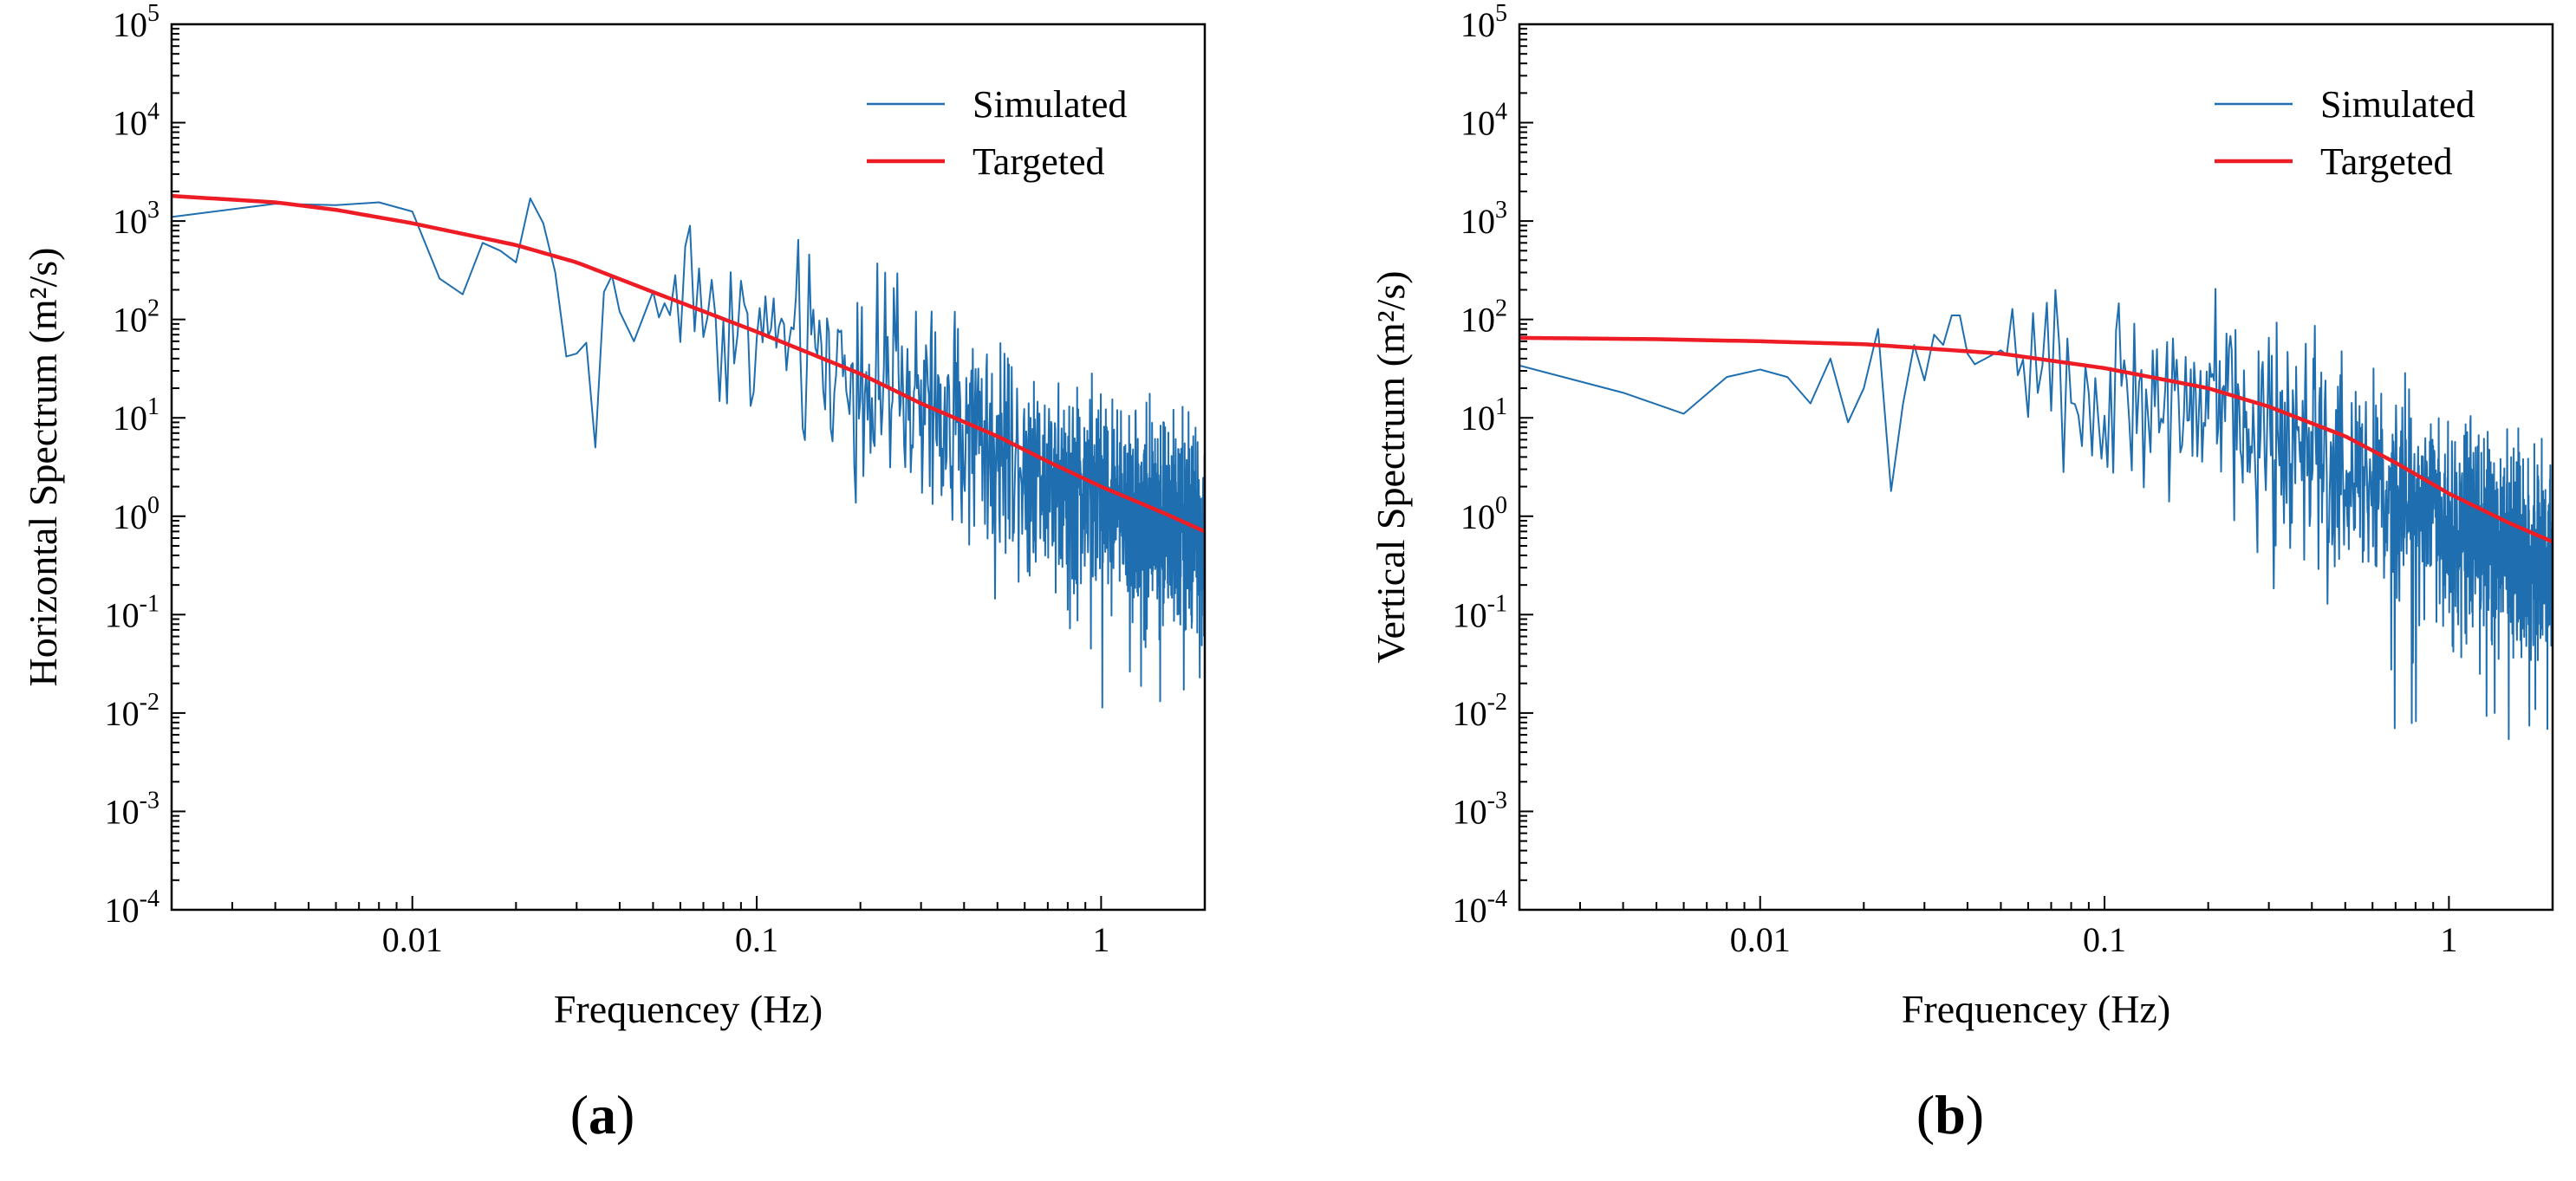 The width and height of the screenshot is (2576, 1181). What do you see at coordinates (602, 1114) in the screenshot?
I see `panel-label: (a)` at bounding box center [602, 1114].